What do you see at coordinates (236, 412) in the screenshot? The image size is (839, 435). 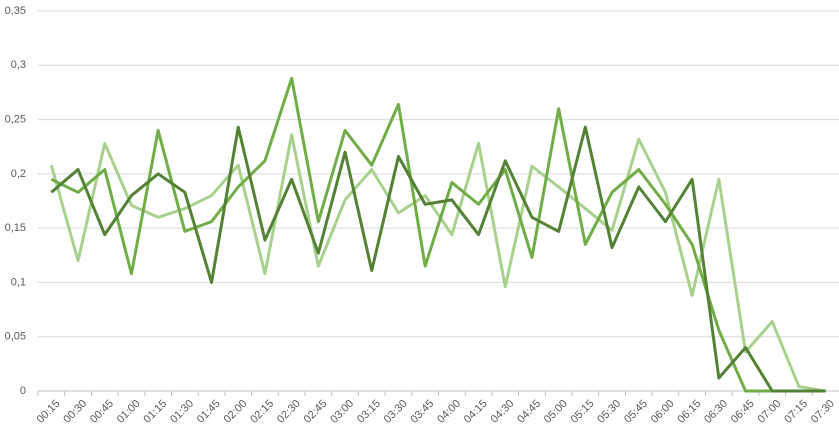 I see `x-tick-label: 02:00` at bounding box center [236, 412].